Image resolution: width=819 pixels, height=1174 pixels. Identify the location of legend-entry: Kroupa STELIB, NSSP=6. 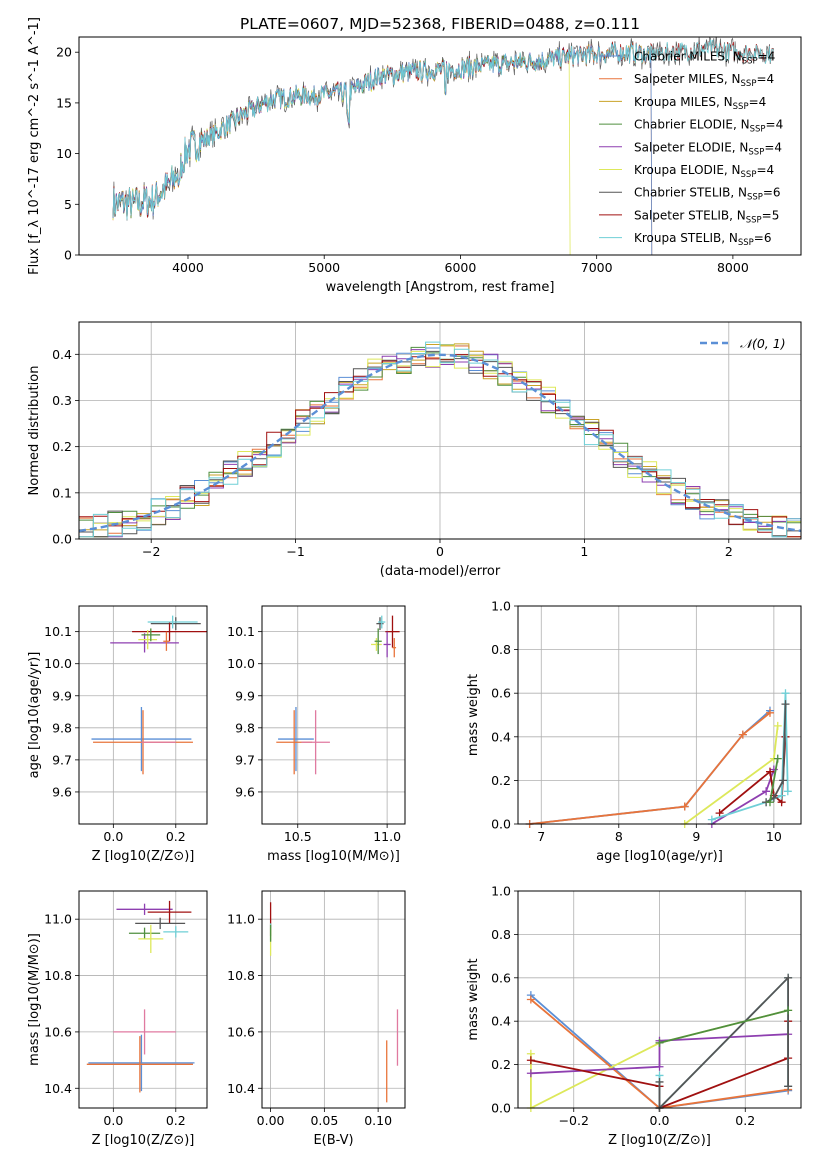
(703, 239).